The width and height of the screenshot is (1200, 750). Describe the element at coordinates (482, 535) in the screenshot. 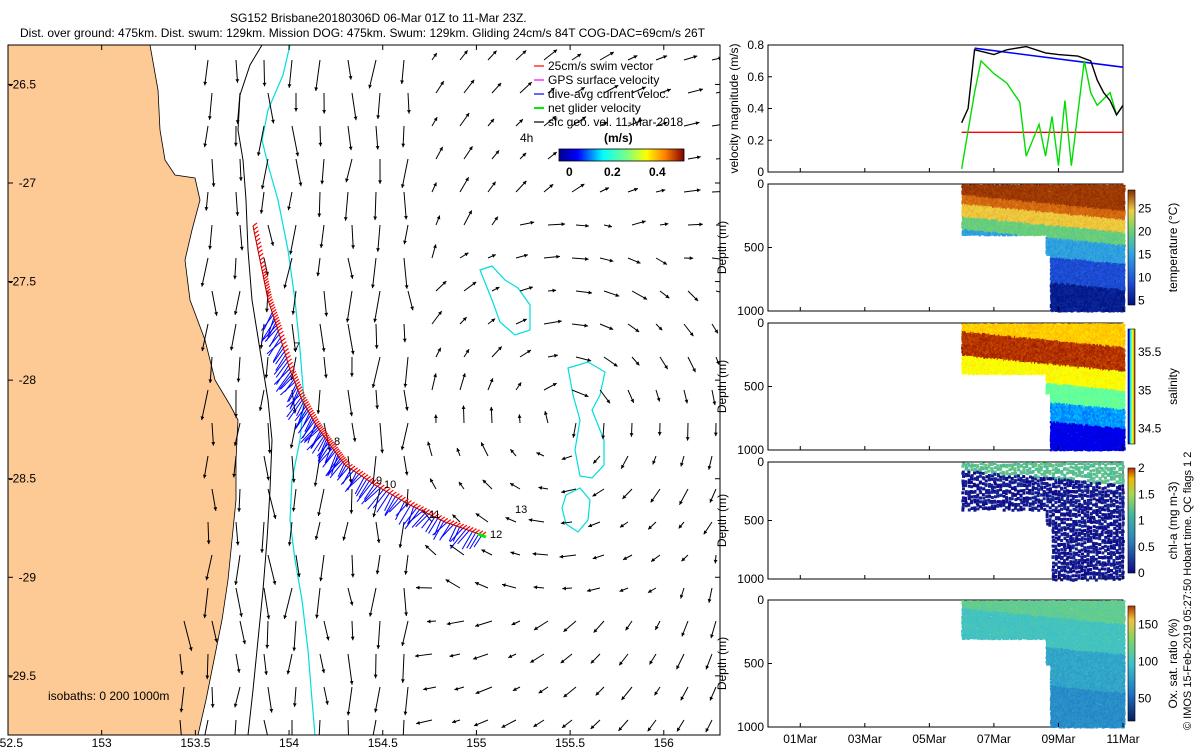

I see `net-velocity-vector` at that location.